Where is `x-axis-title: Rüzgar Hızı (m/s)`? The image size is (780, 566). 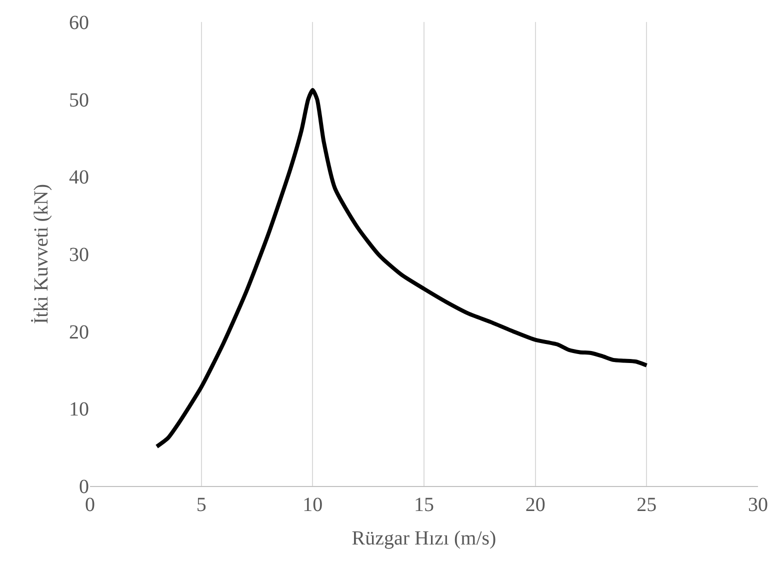 x-axis-title: Rüzgar Hızı (m/s) is located at coordinates (424, 539).